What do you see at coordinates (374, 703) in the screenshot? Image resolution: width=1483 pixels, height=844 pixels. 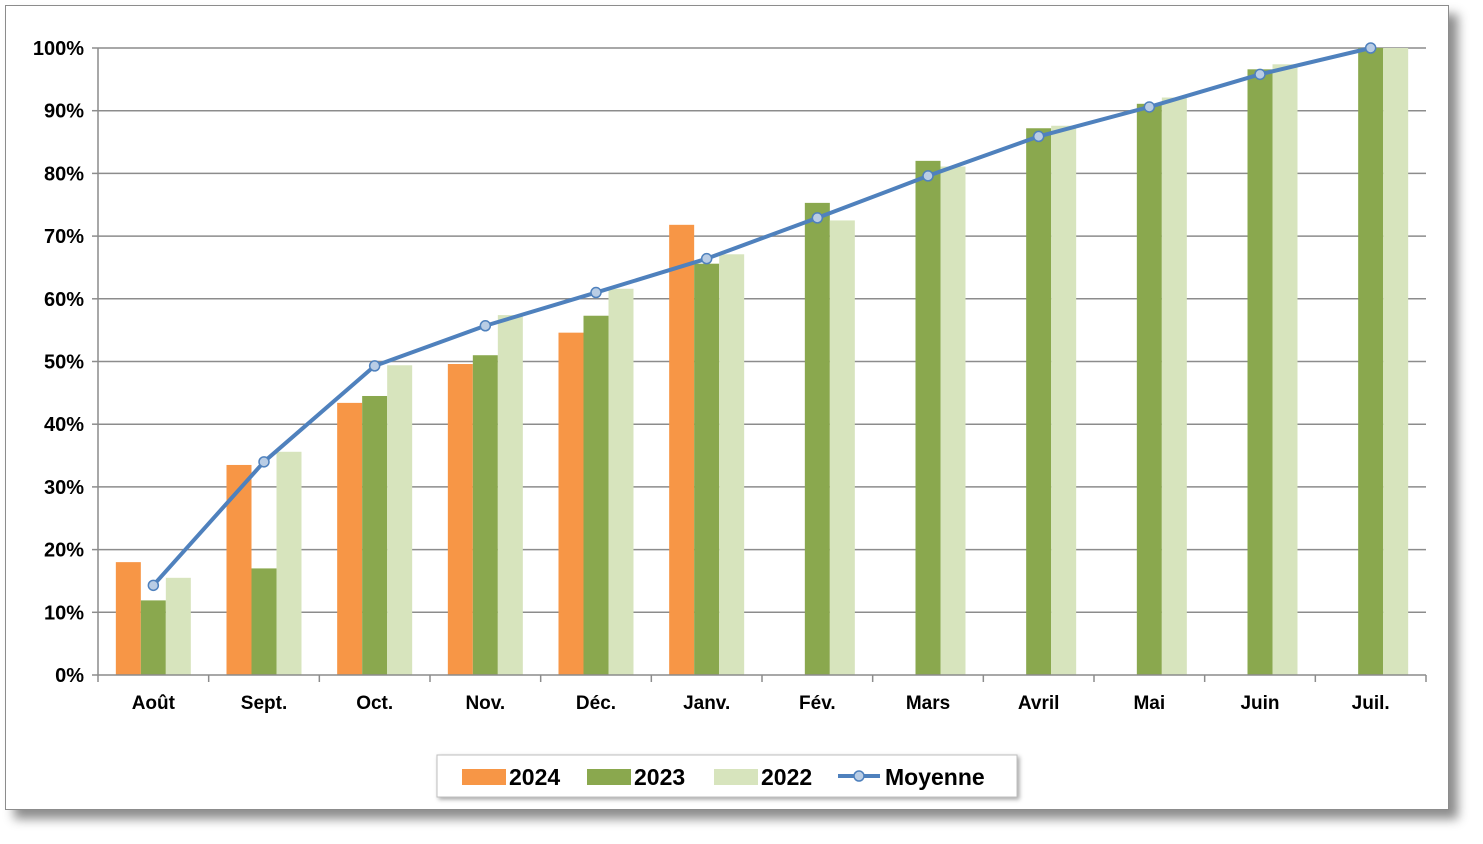 I see `x-tick-label: Oct.` at bounding box center [374, 703].